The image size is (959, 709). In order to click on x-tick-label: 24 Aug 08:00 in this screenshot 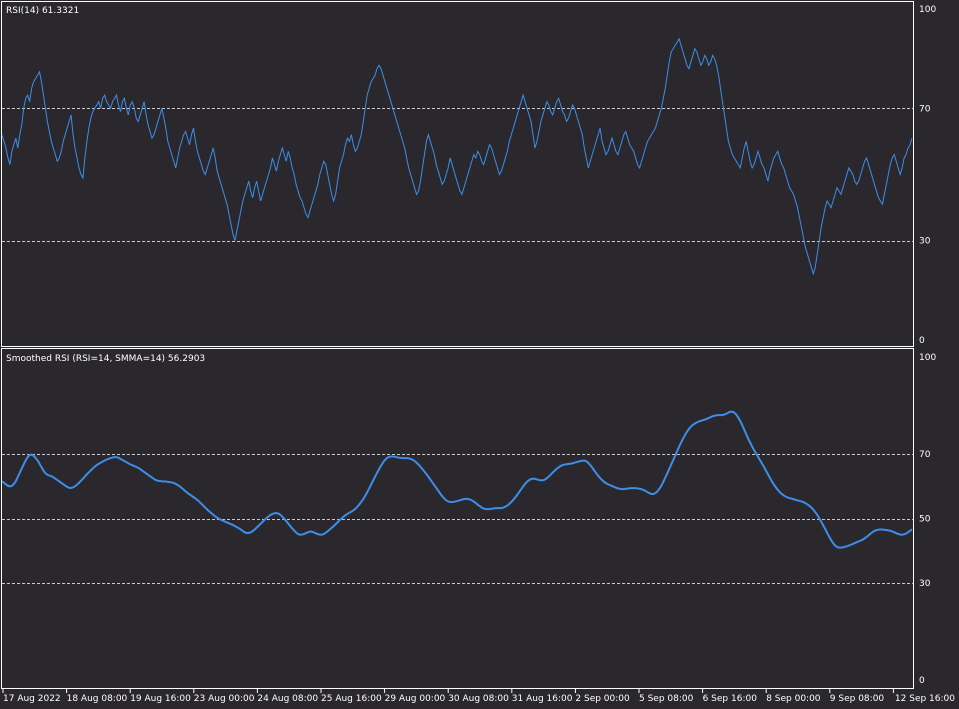, I will do `click(287, 699)`.